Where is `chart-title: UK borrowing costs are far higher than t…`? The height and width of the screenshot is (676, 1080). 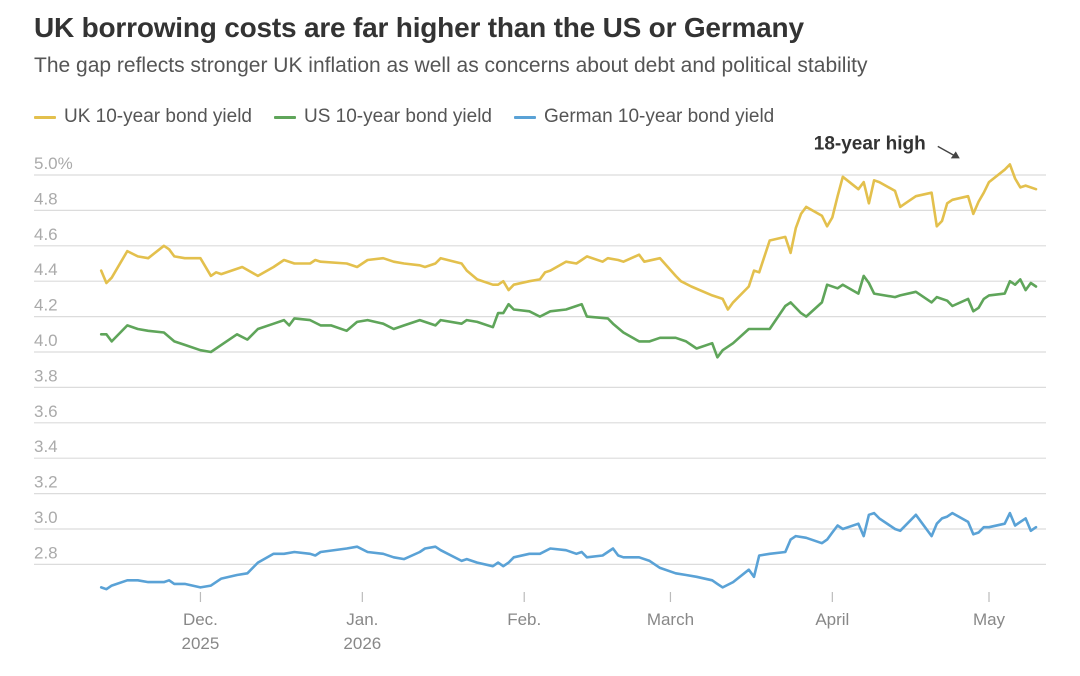
chart-title: UK borrowing costs are far higher than t… is located at coordinates (419, 27).